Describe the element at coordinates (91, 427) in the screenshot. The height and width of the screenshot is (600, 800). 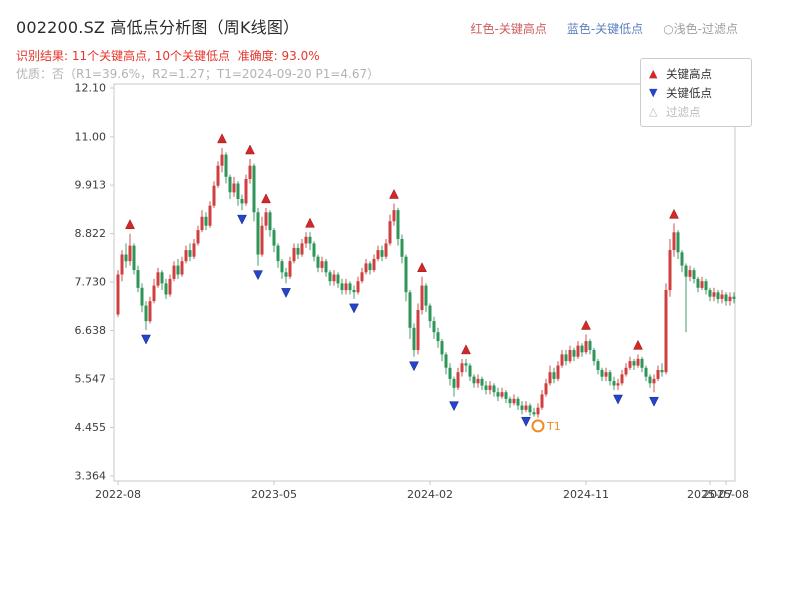
I see `svg-text: 4.455` at that location.